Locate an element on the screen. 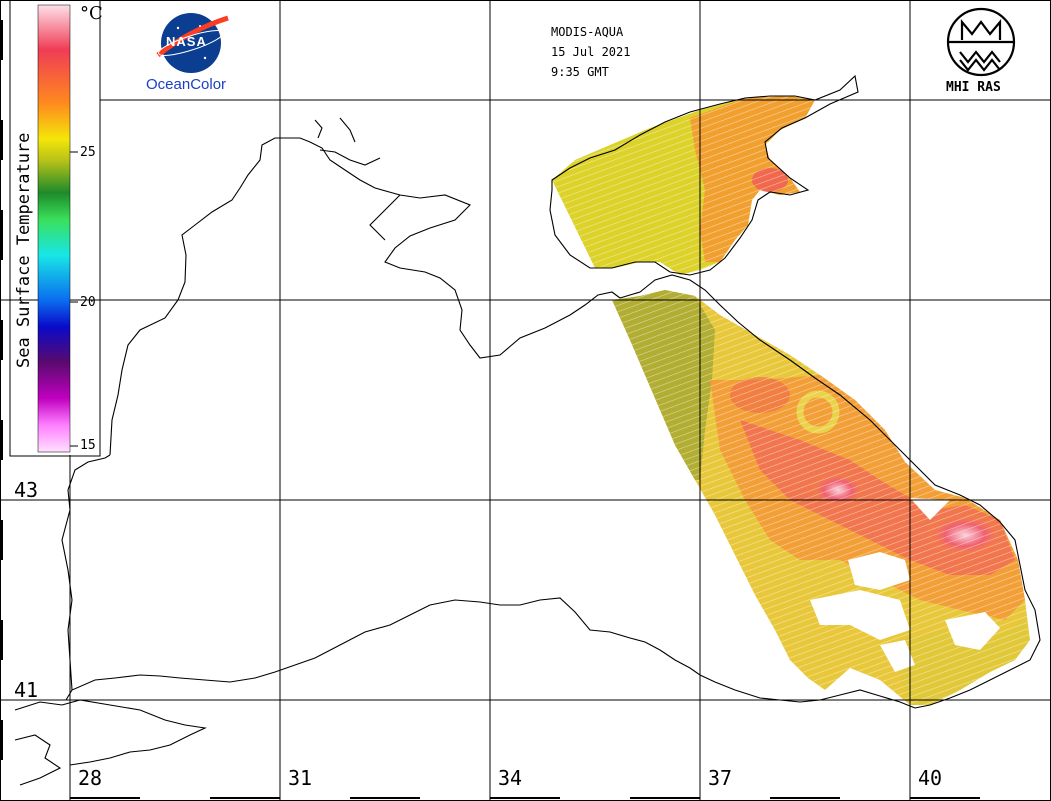 Image resolution: width=1051 pixels, height=801 pixels. nasa-logo-icon is located at coordinates (192, 43).